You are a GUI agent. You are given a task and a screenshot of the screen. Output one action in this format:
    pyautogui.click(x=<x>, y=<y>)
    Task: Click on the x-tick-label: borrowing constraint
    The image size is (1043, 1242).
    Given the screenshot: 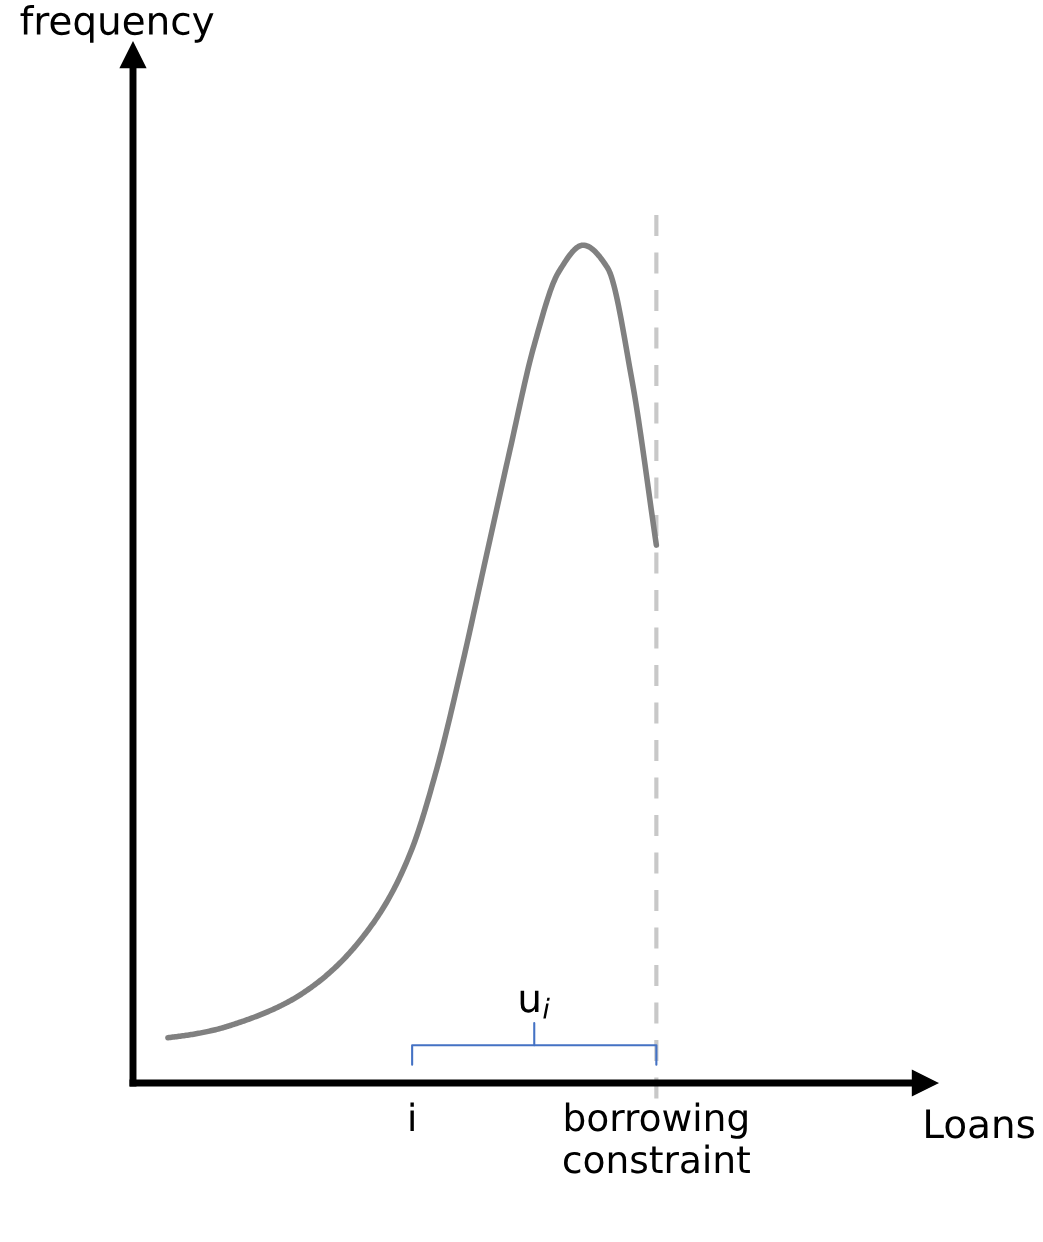 What is the action you would take?
    pyautogui.click(x=657, y=1138)
    